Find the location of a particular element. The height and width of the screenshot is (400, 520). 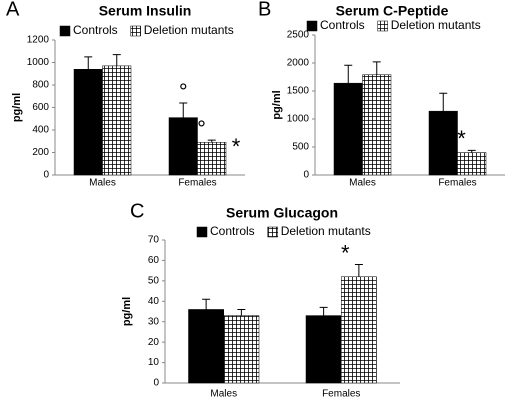

y-tick-label: 500 is located at coordinates (300, 147).